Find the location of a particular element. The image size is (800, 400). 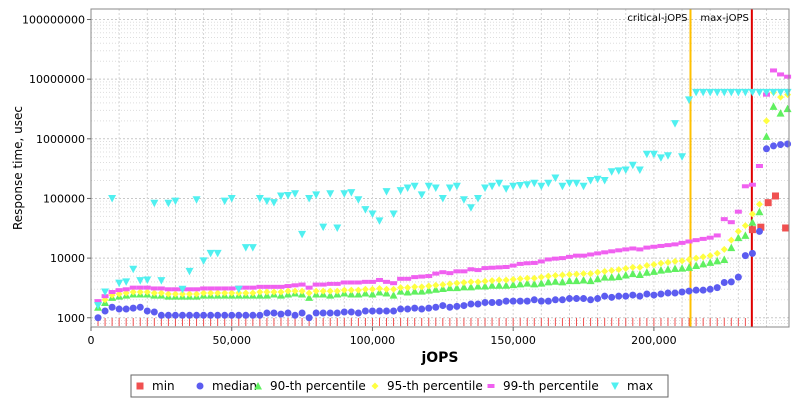

x-tick-label: 50,000 is located at coordinates (231, 340).